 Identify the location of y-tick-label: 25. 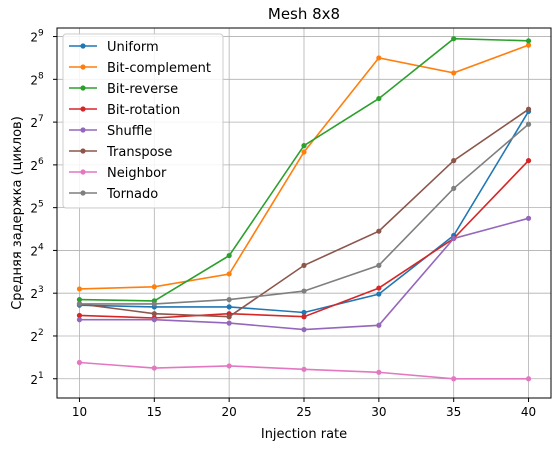
(36, 208).